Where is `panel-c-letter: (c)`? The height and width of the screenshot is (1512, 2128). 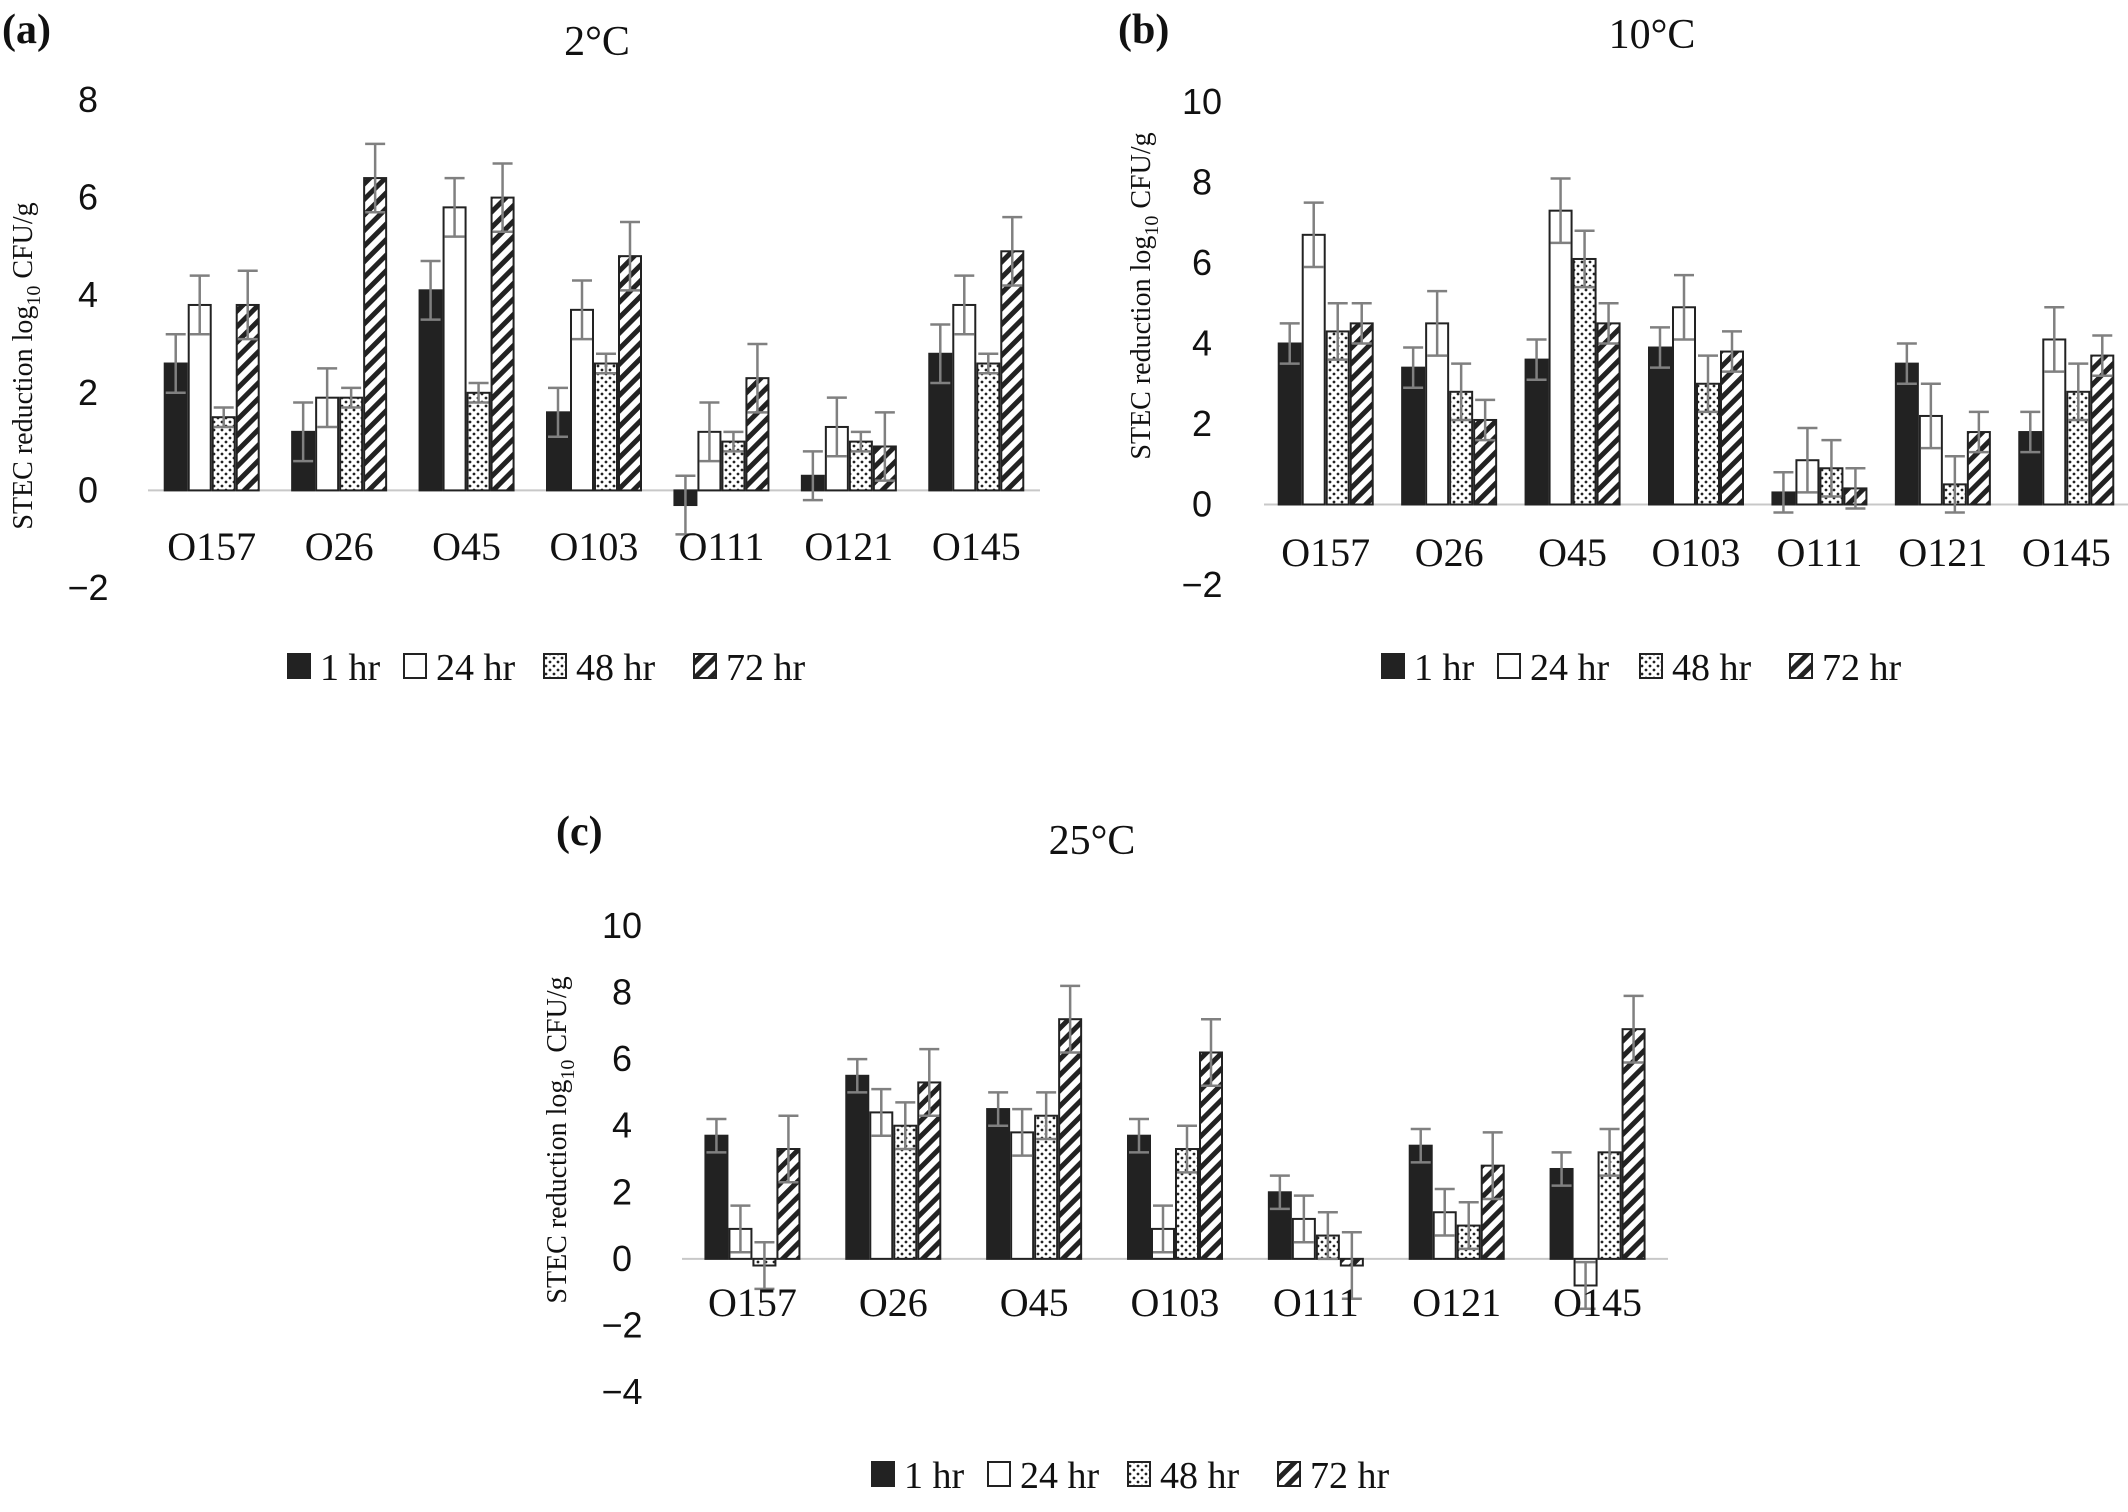 panel-c-letter: (c) is located at coordinates (579, 832).